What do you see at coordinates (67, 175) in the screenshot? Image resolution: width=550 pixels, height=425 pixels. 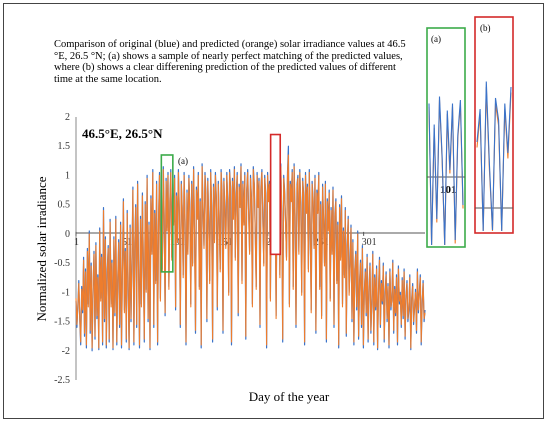 I see `y-tick-label: 1` at bounding box center [67, 175].